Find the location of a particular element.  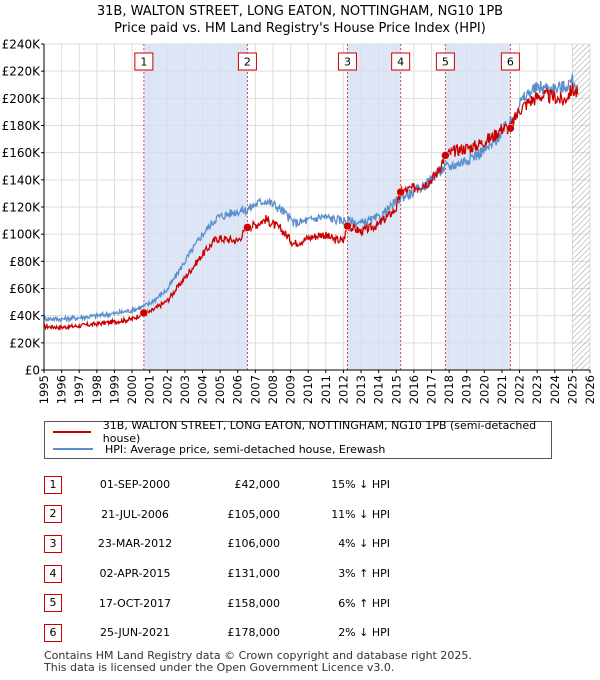

table-row: 4 02-APR-2015 £131,000 3% ↑ HPI is located at coordinates (217, 574).